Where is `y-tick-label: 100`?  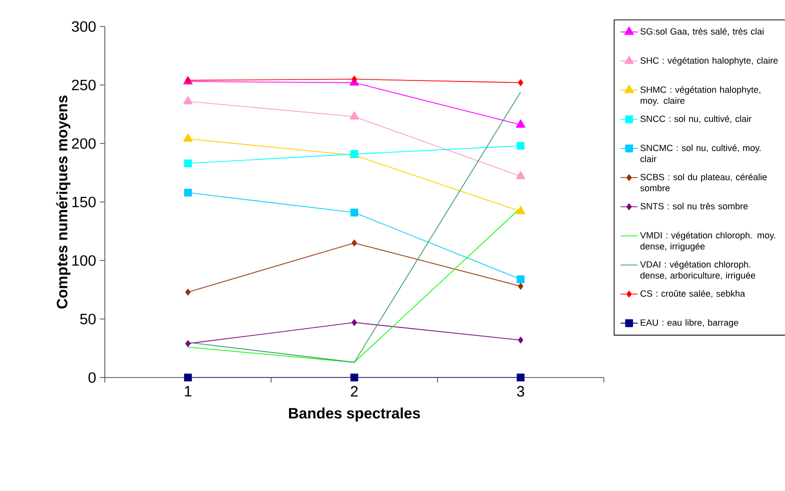 y-tick-label: 100 is located at coordinates (84, 260).